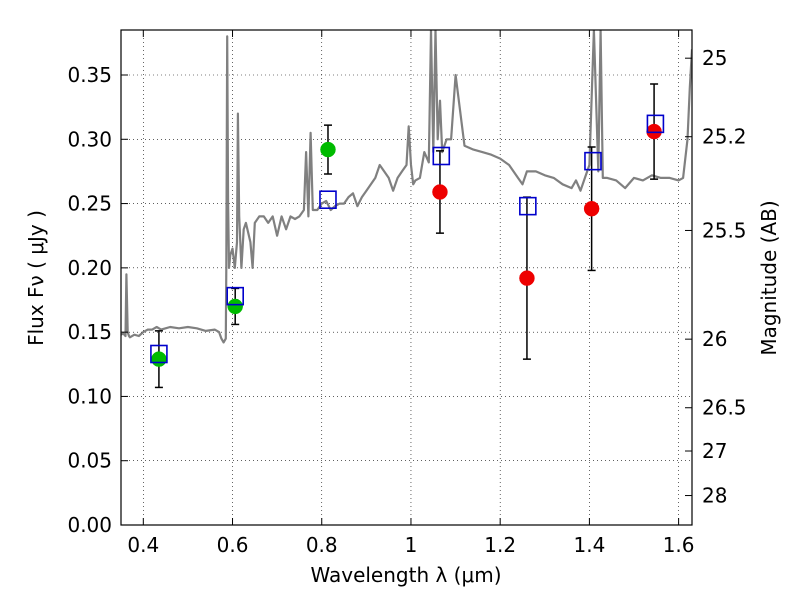 The height and width of the screenshot is (604, 800). I want to click on x-tick-label: 0.6, so click(233, 545).